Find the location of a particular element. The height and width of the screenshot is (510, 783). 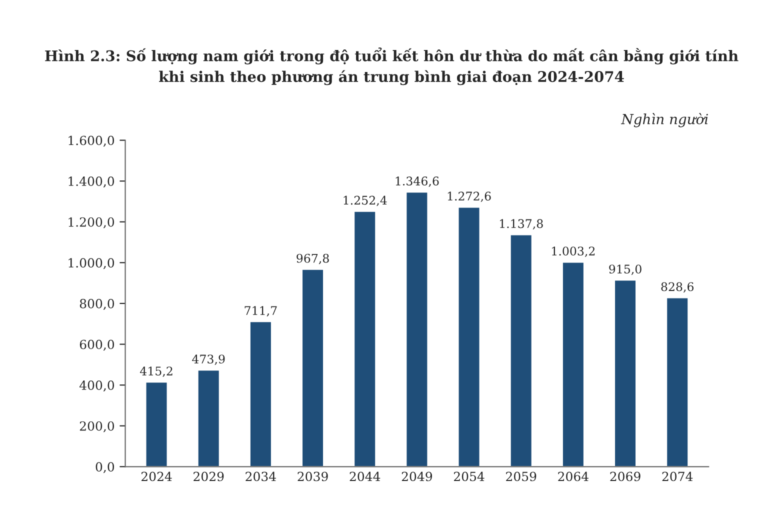

data-label: 828,6 is located at coordinates (677, 287).